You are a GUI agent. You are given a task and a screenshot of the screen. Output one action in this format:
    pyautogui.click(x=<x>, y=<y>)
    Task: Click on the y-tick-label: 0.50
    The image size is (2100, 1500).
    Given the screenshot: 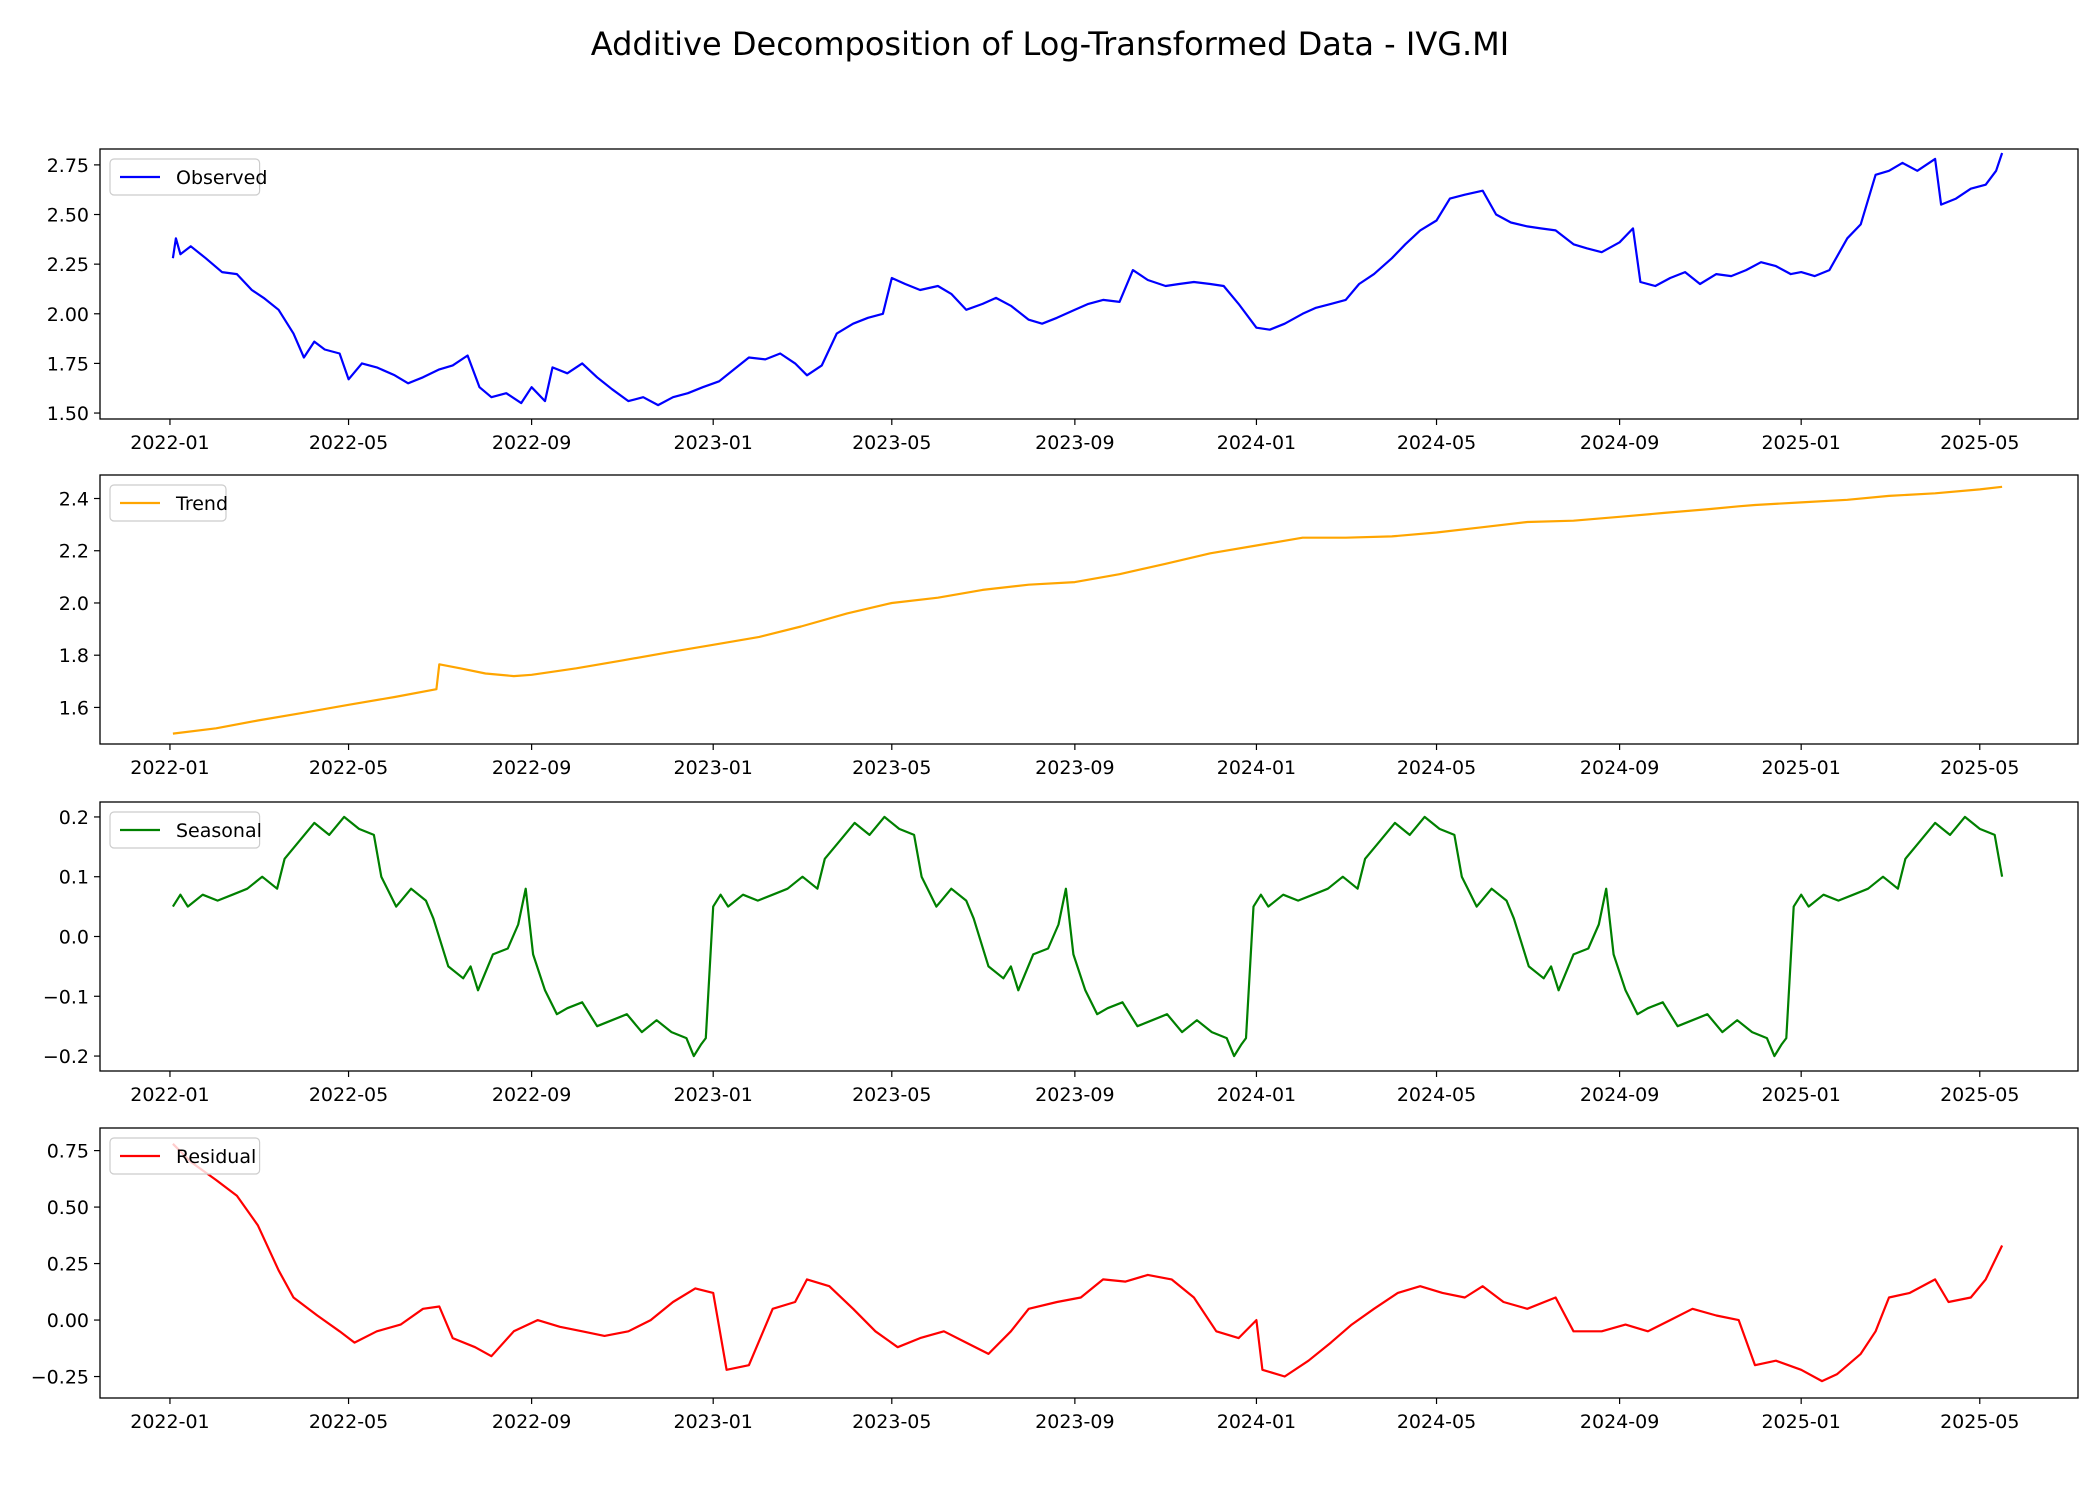 What is the action you would take?
    pyautogui.click(x=68, y=1208)
    